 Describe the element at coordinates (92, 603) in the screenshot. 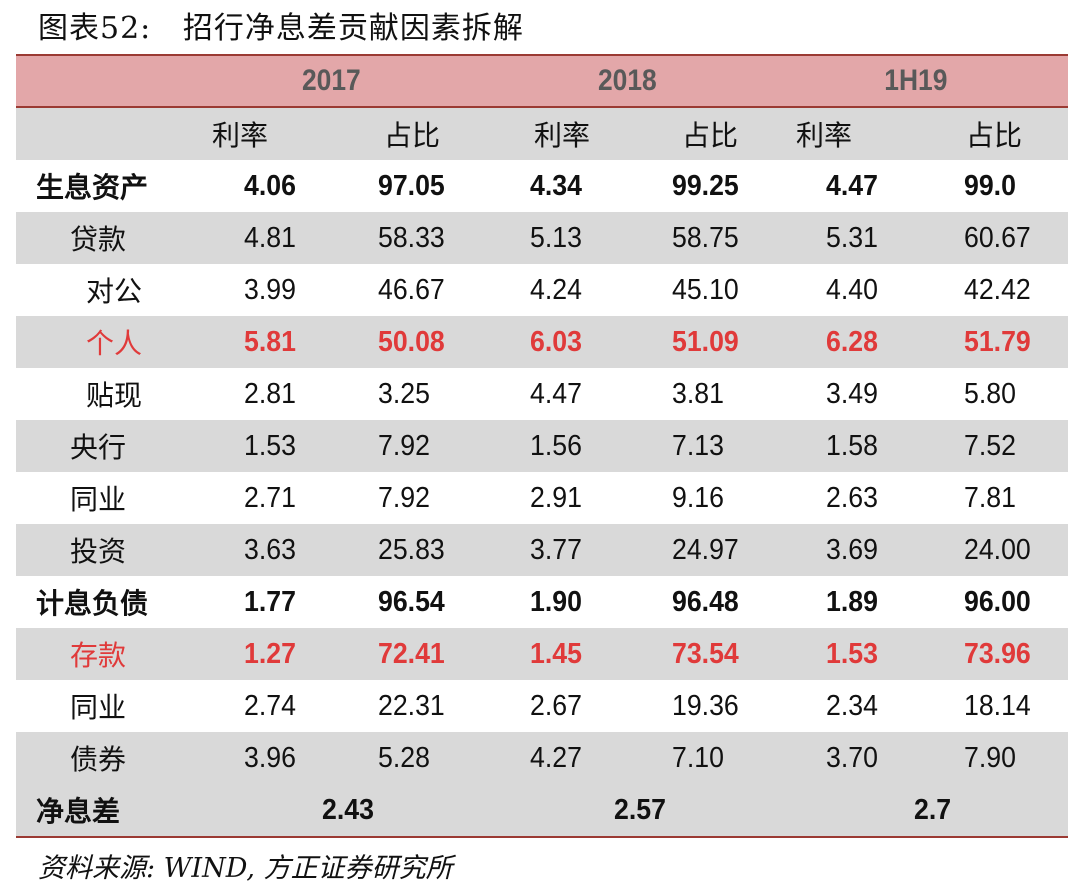

I see `row-label: 计息负债` at that location.